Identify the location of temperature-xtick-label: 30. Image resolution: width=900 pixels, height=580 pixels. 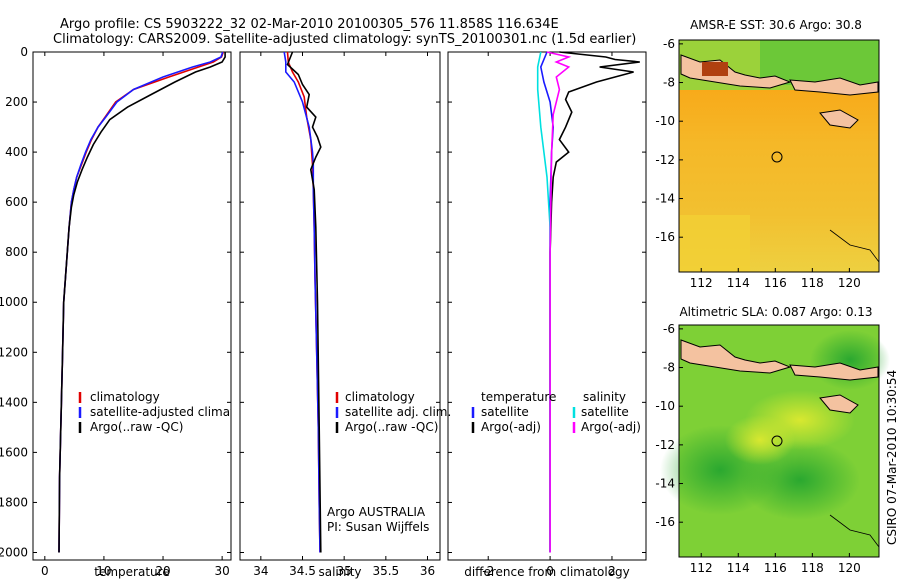
(221, 571).